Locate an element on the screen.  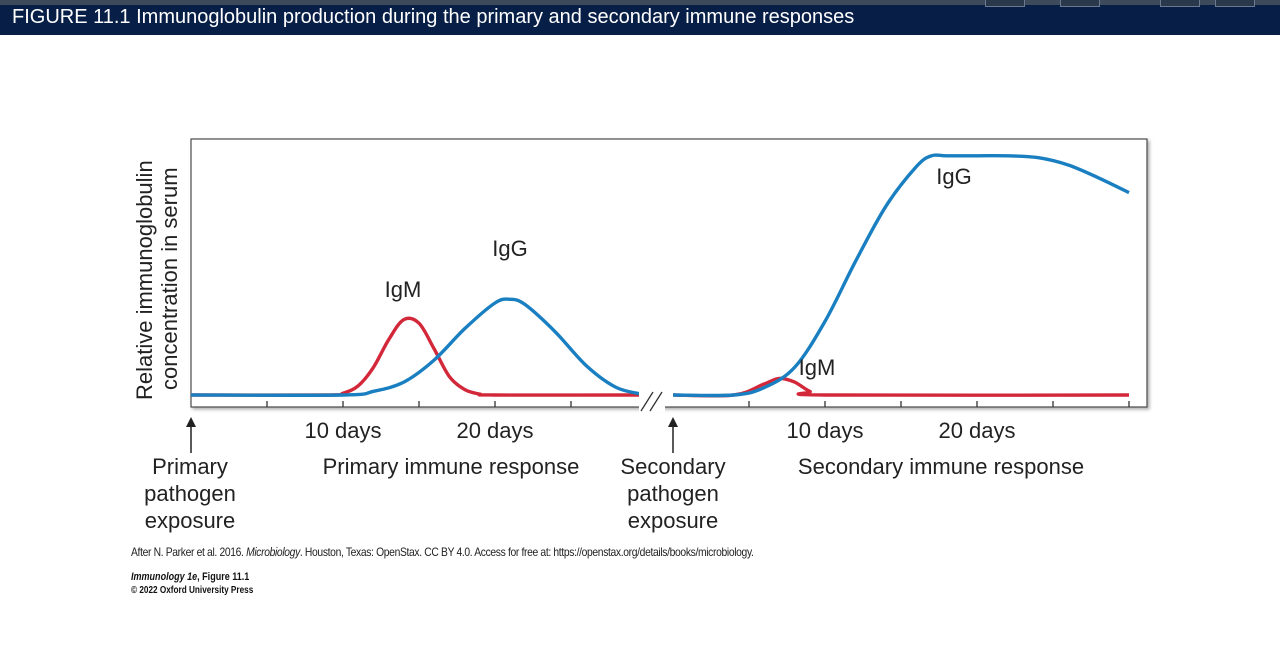
secondary-exposure-arrow is located at coordinates (673, 435).